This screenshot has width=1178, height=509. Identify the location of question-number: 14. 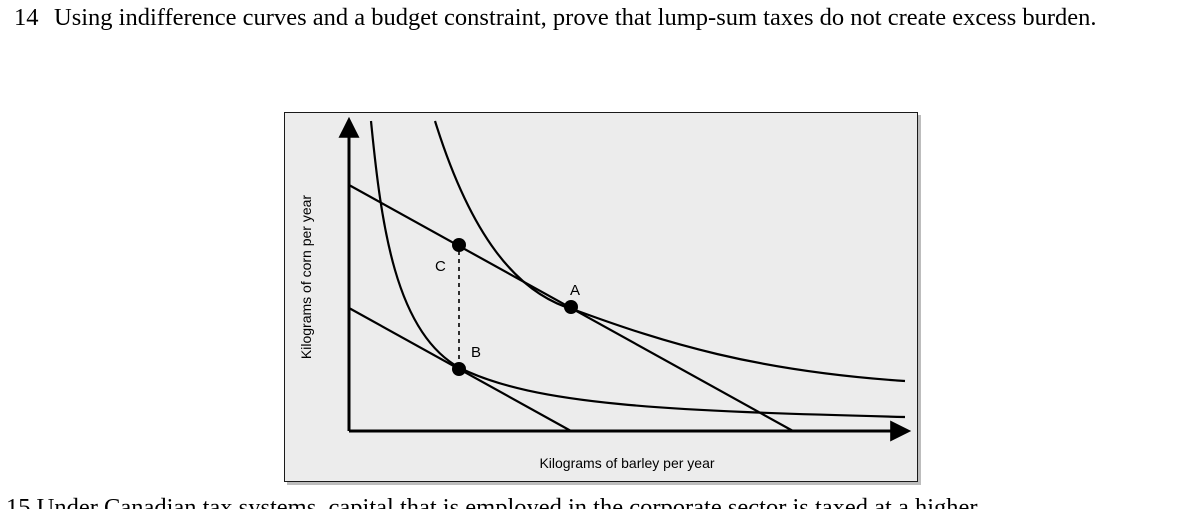
(26, 17).